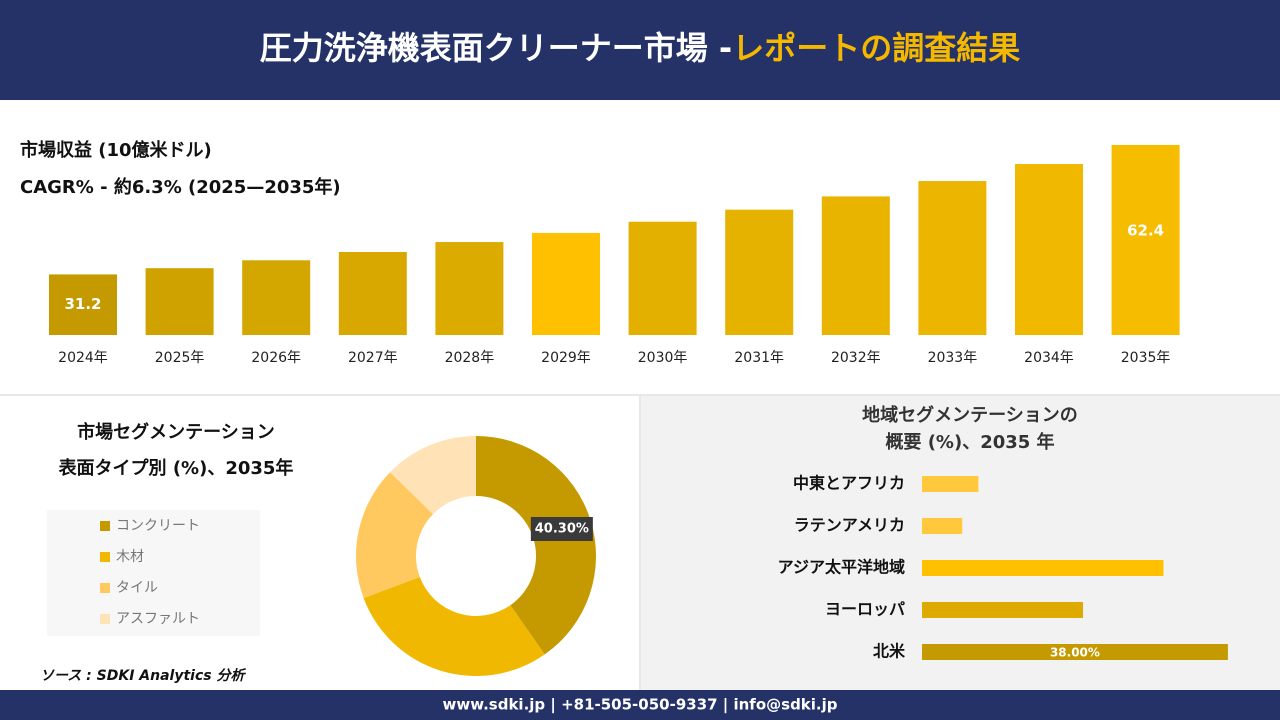  Describe the element at coordinates (276, 358) in the screenshot. I see `x-tick-label: 2026年` at that location.